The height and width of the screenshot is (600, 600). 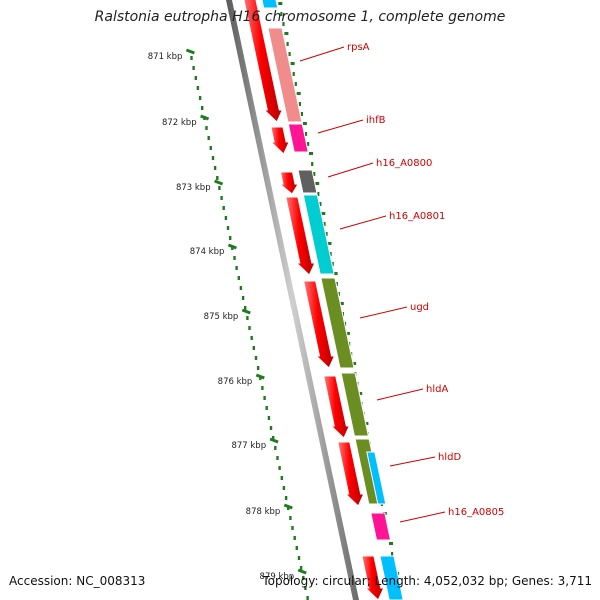 What do you see at coordinates (441, 581) in the screenshot?
I see `length-text: Length: 4,052,032 bp;` at bounding box center [441, 581].